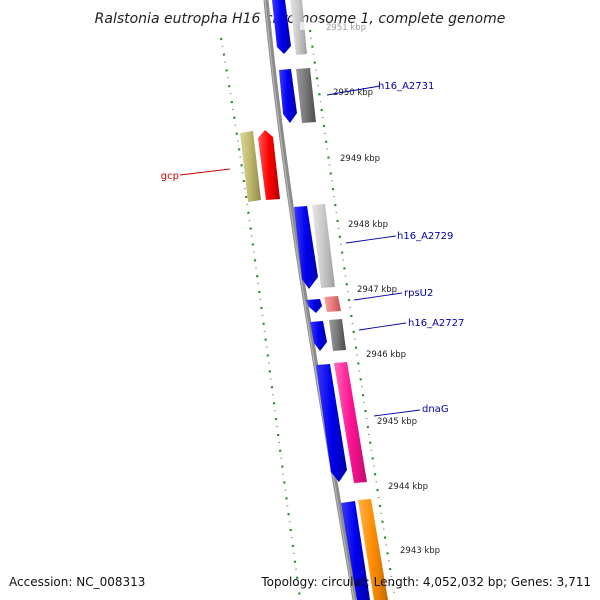 This screenshot has height=600, width=600. I want to click on tick-label: 2951 kbp, so click(346, 28).